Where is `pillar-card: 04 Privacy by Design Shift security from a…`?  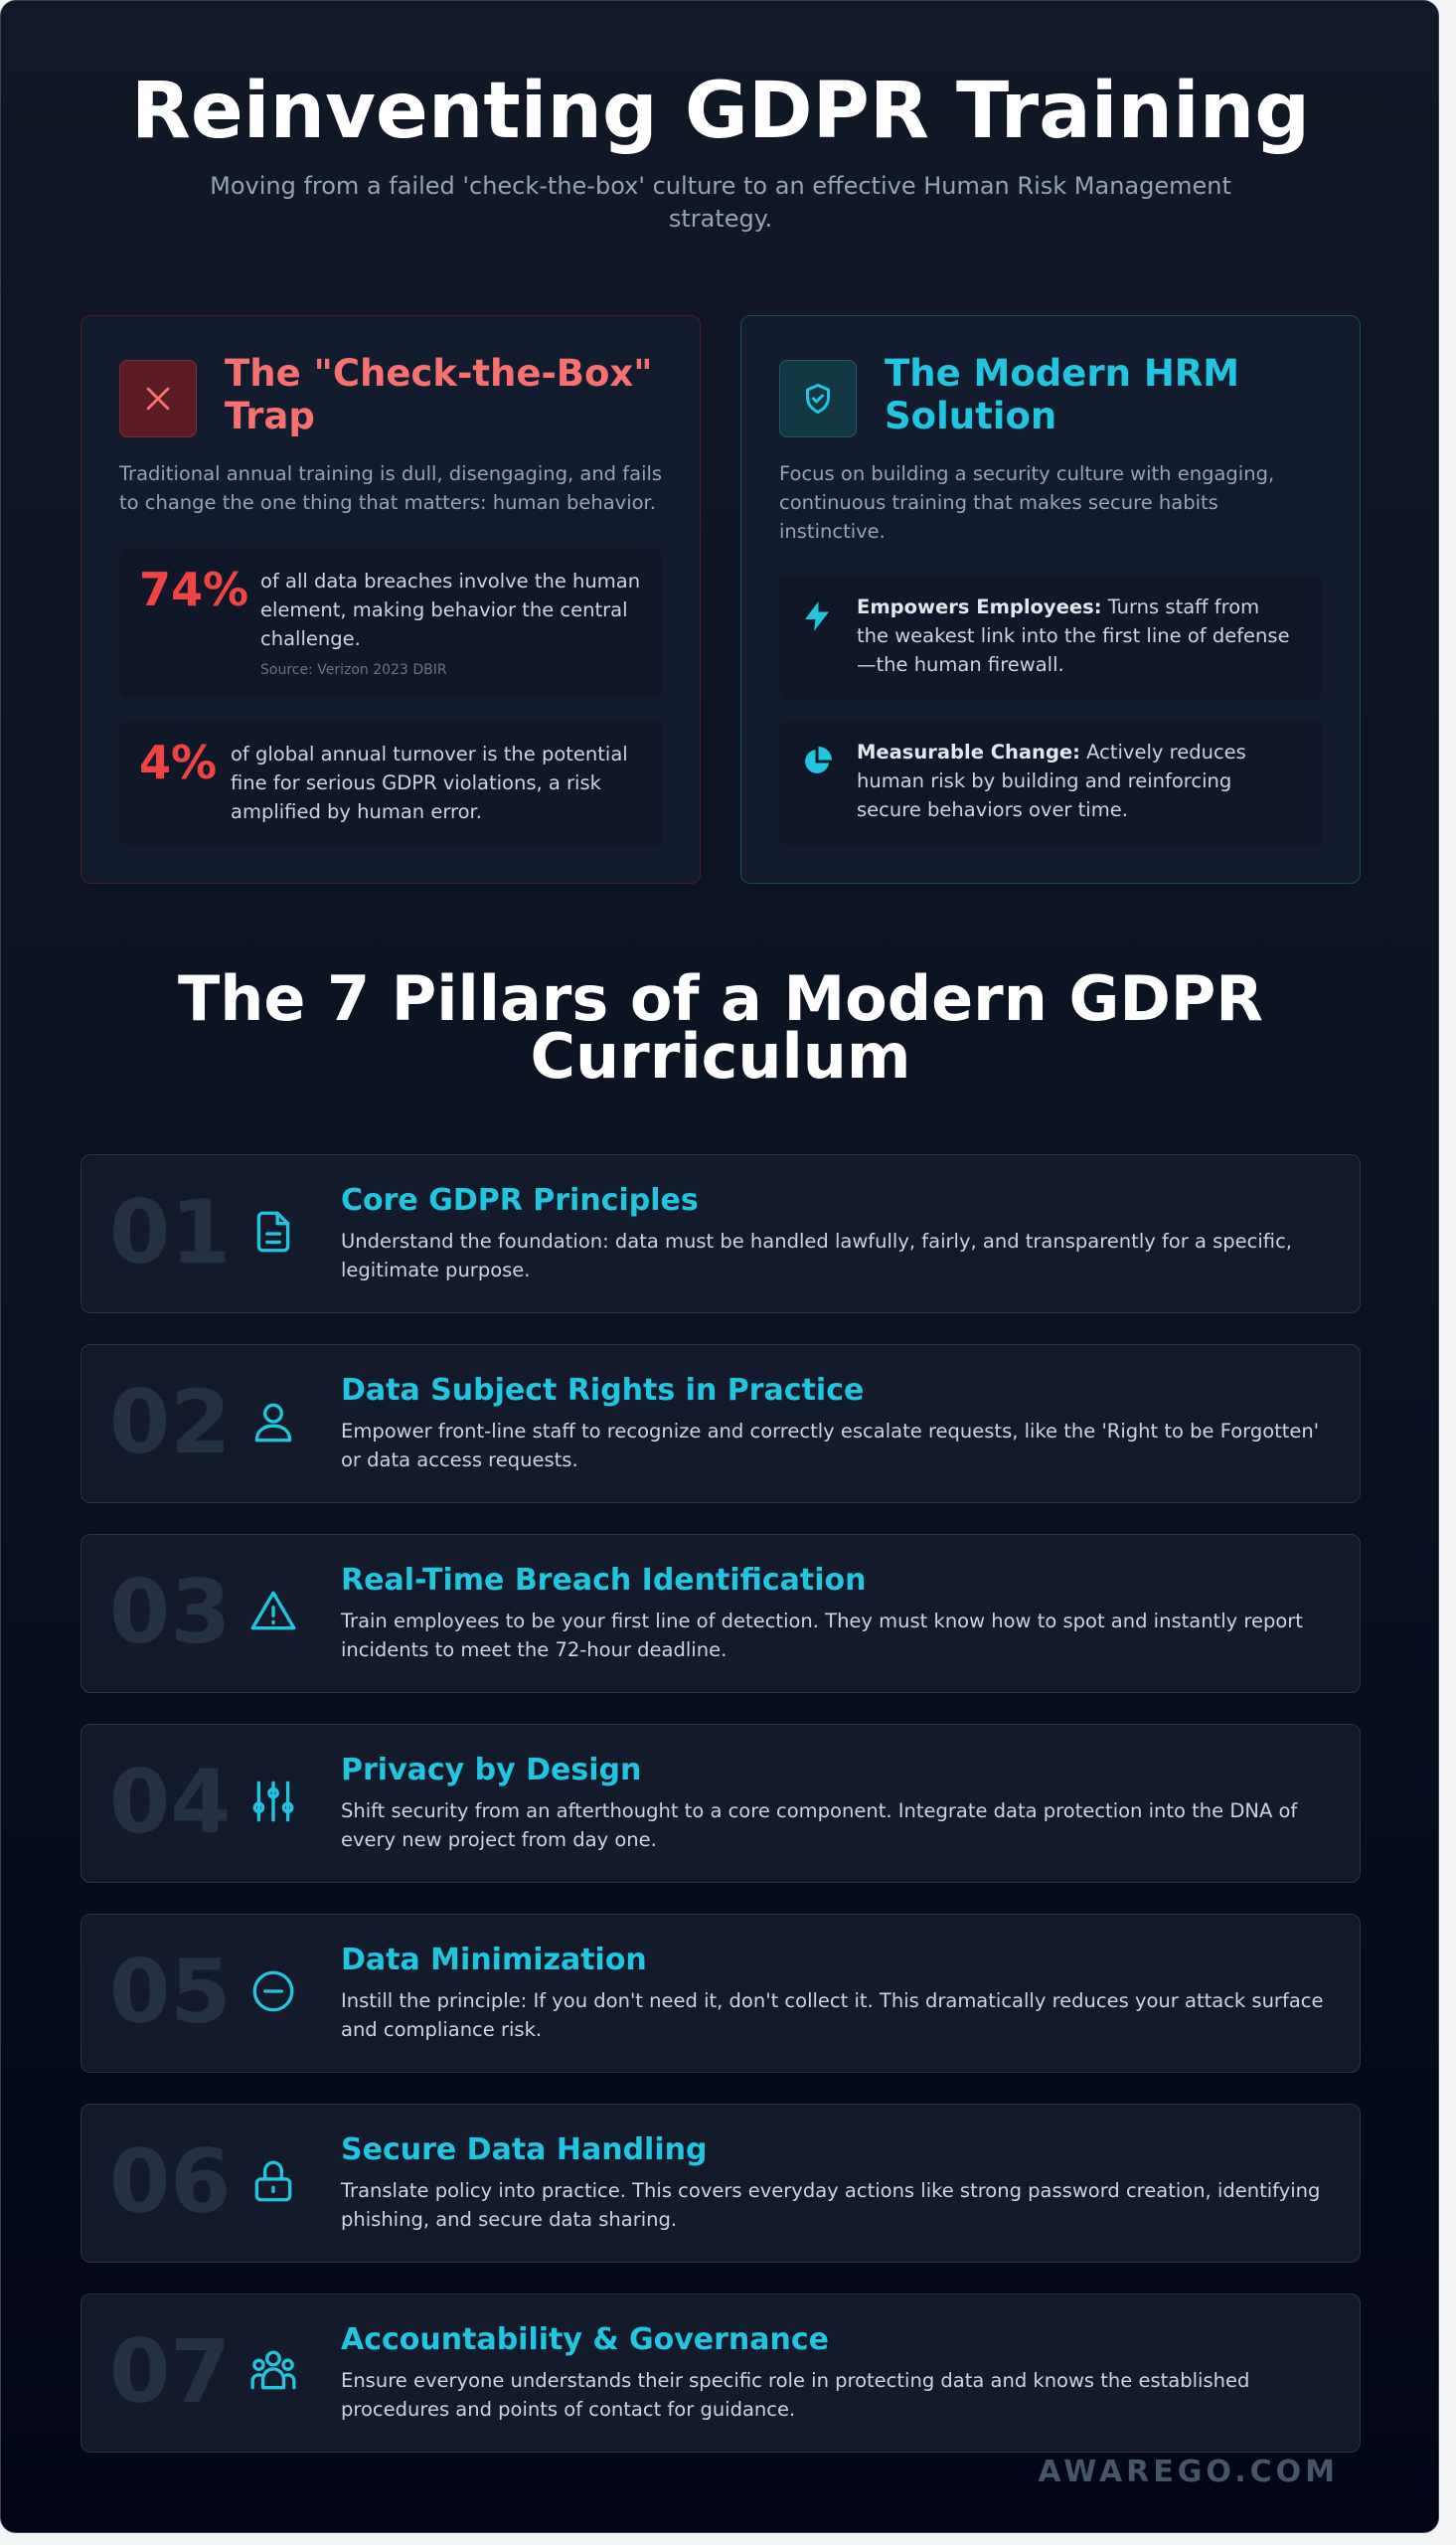 pillar-card: 04 Privacy by Design Shift security from a… is located at coordinates (721, 1803).